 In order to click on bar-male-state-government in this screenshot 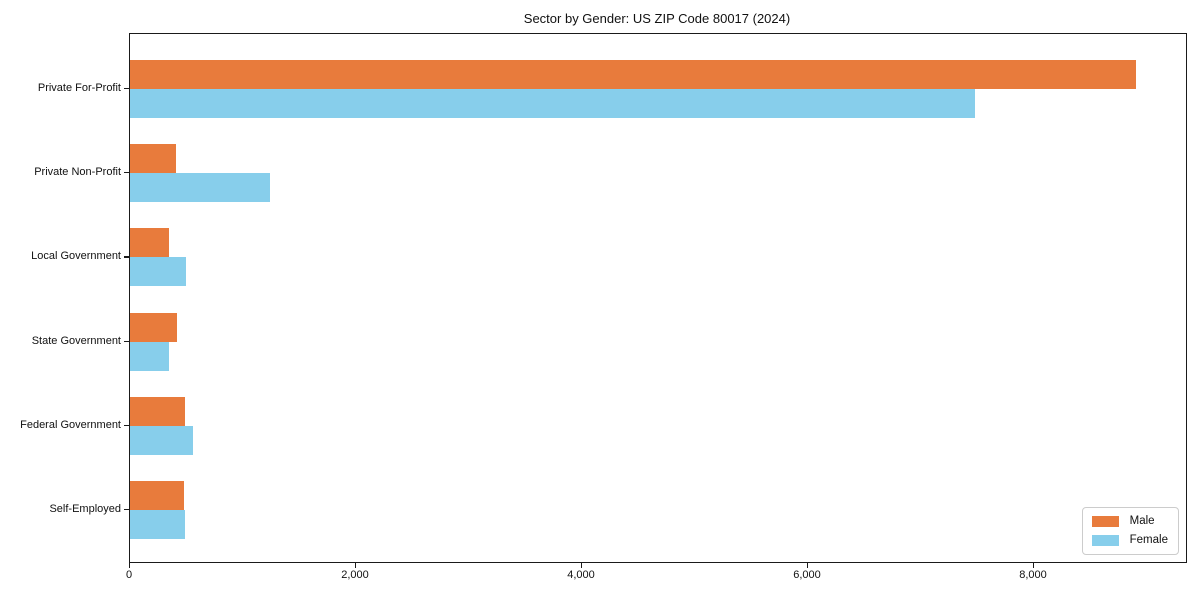, I will do `click(153, 327)`.